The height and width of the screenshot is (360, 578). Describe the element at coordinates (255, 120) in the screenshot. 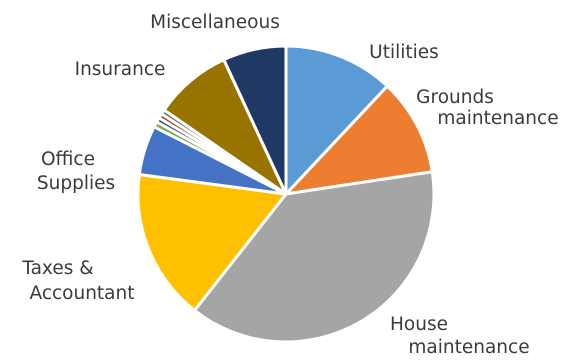

I see `pie-slice-miscellaneous` at that location.